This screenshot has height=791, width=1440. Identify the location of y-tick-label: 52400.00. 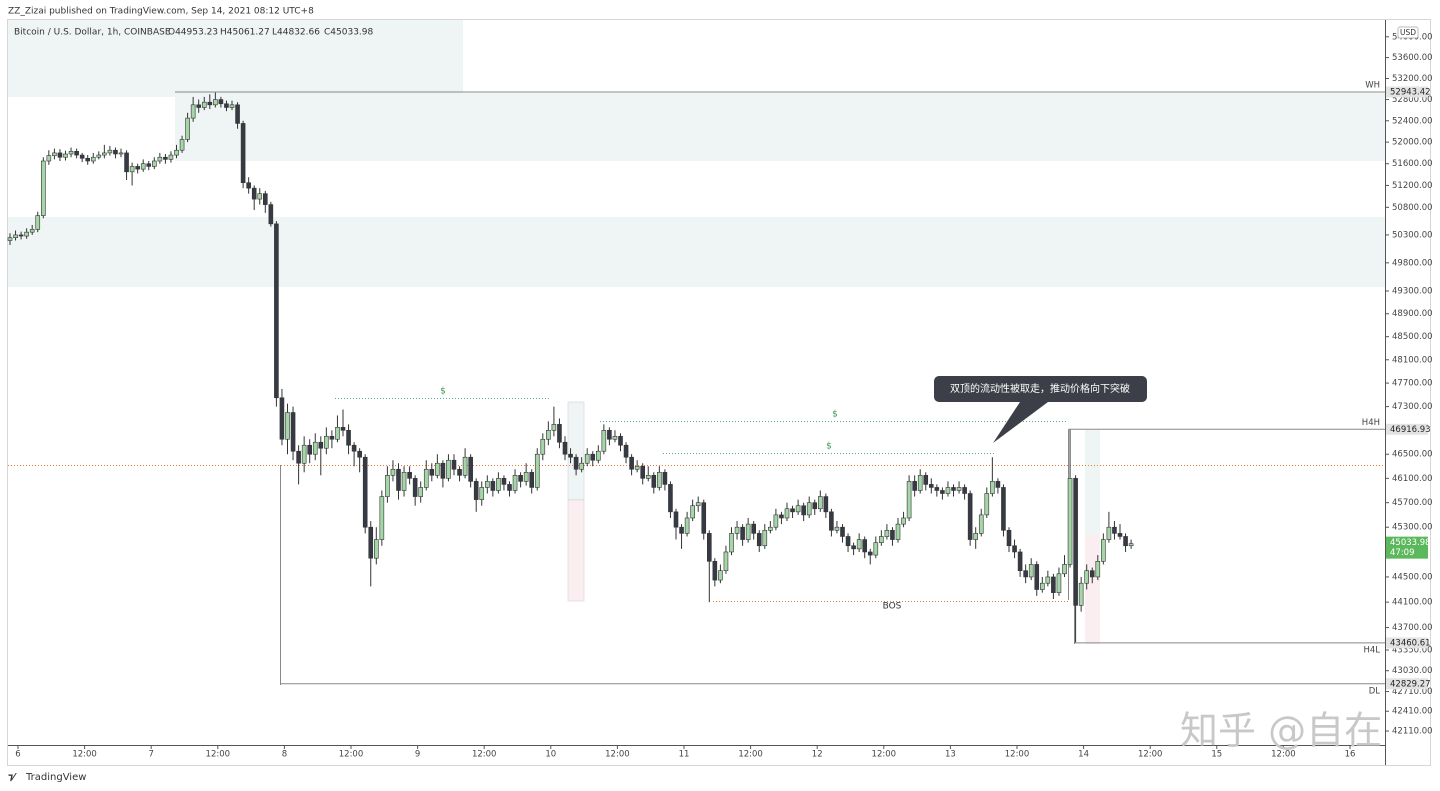
(1412, 121).